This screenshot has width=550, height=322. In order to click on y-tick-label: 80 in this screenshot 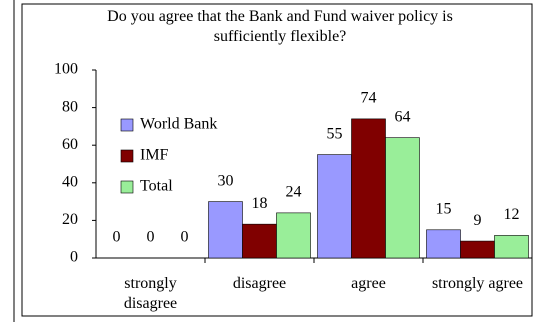, I will do `click(70, 106)`.